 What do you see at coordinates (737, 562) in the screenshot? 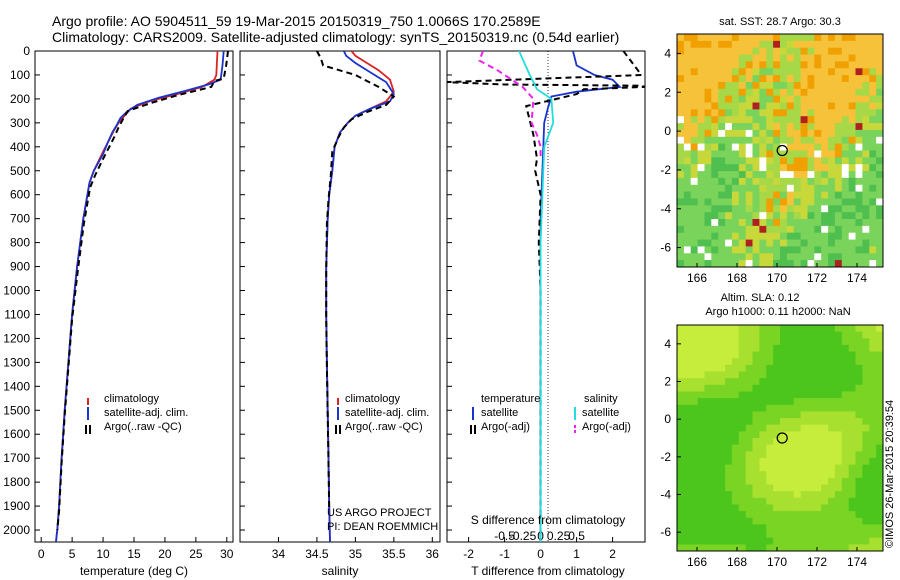
I see `map-x-tick-label: 168` at bounding box center [737, 562].